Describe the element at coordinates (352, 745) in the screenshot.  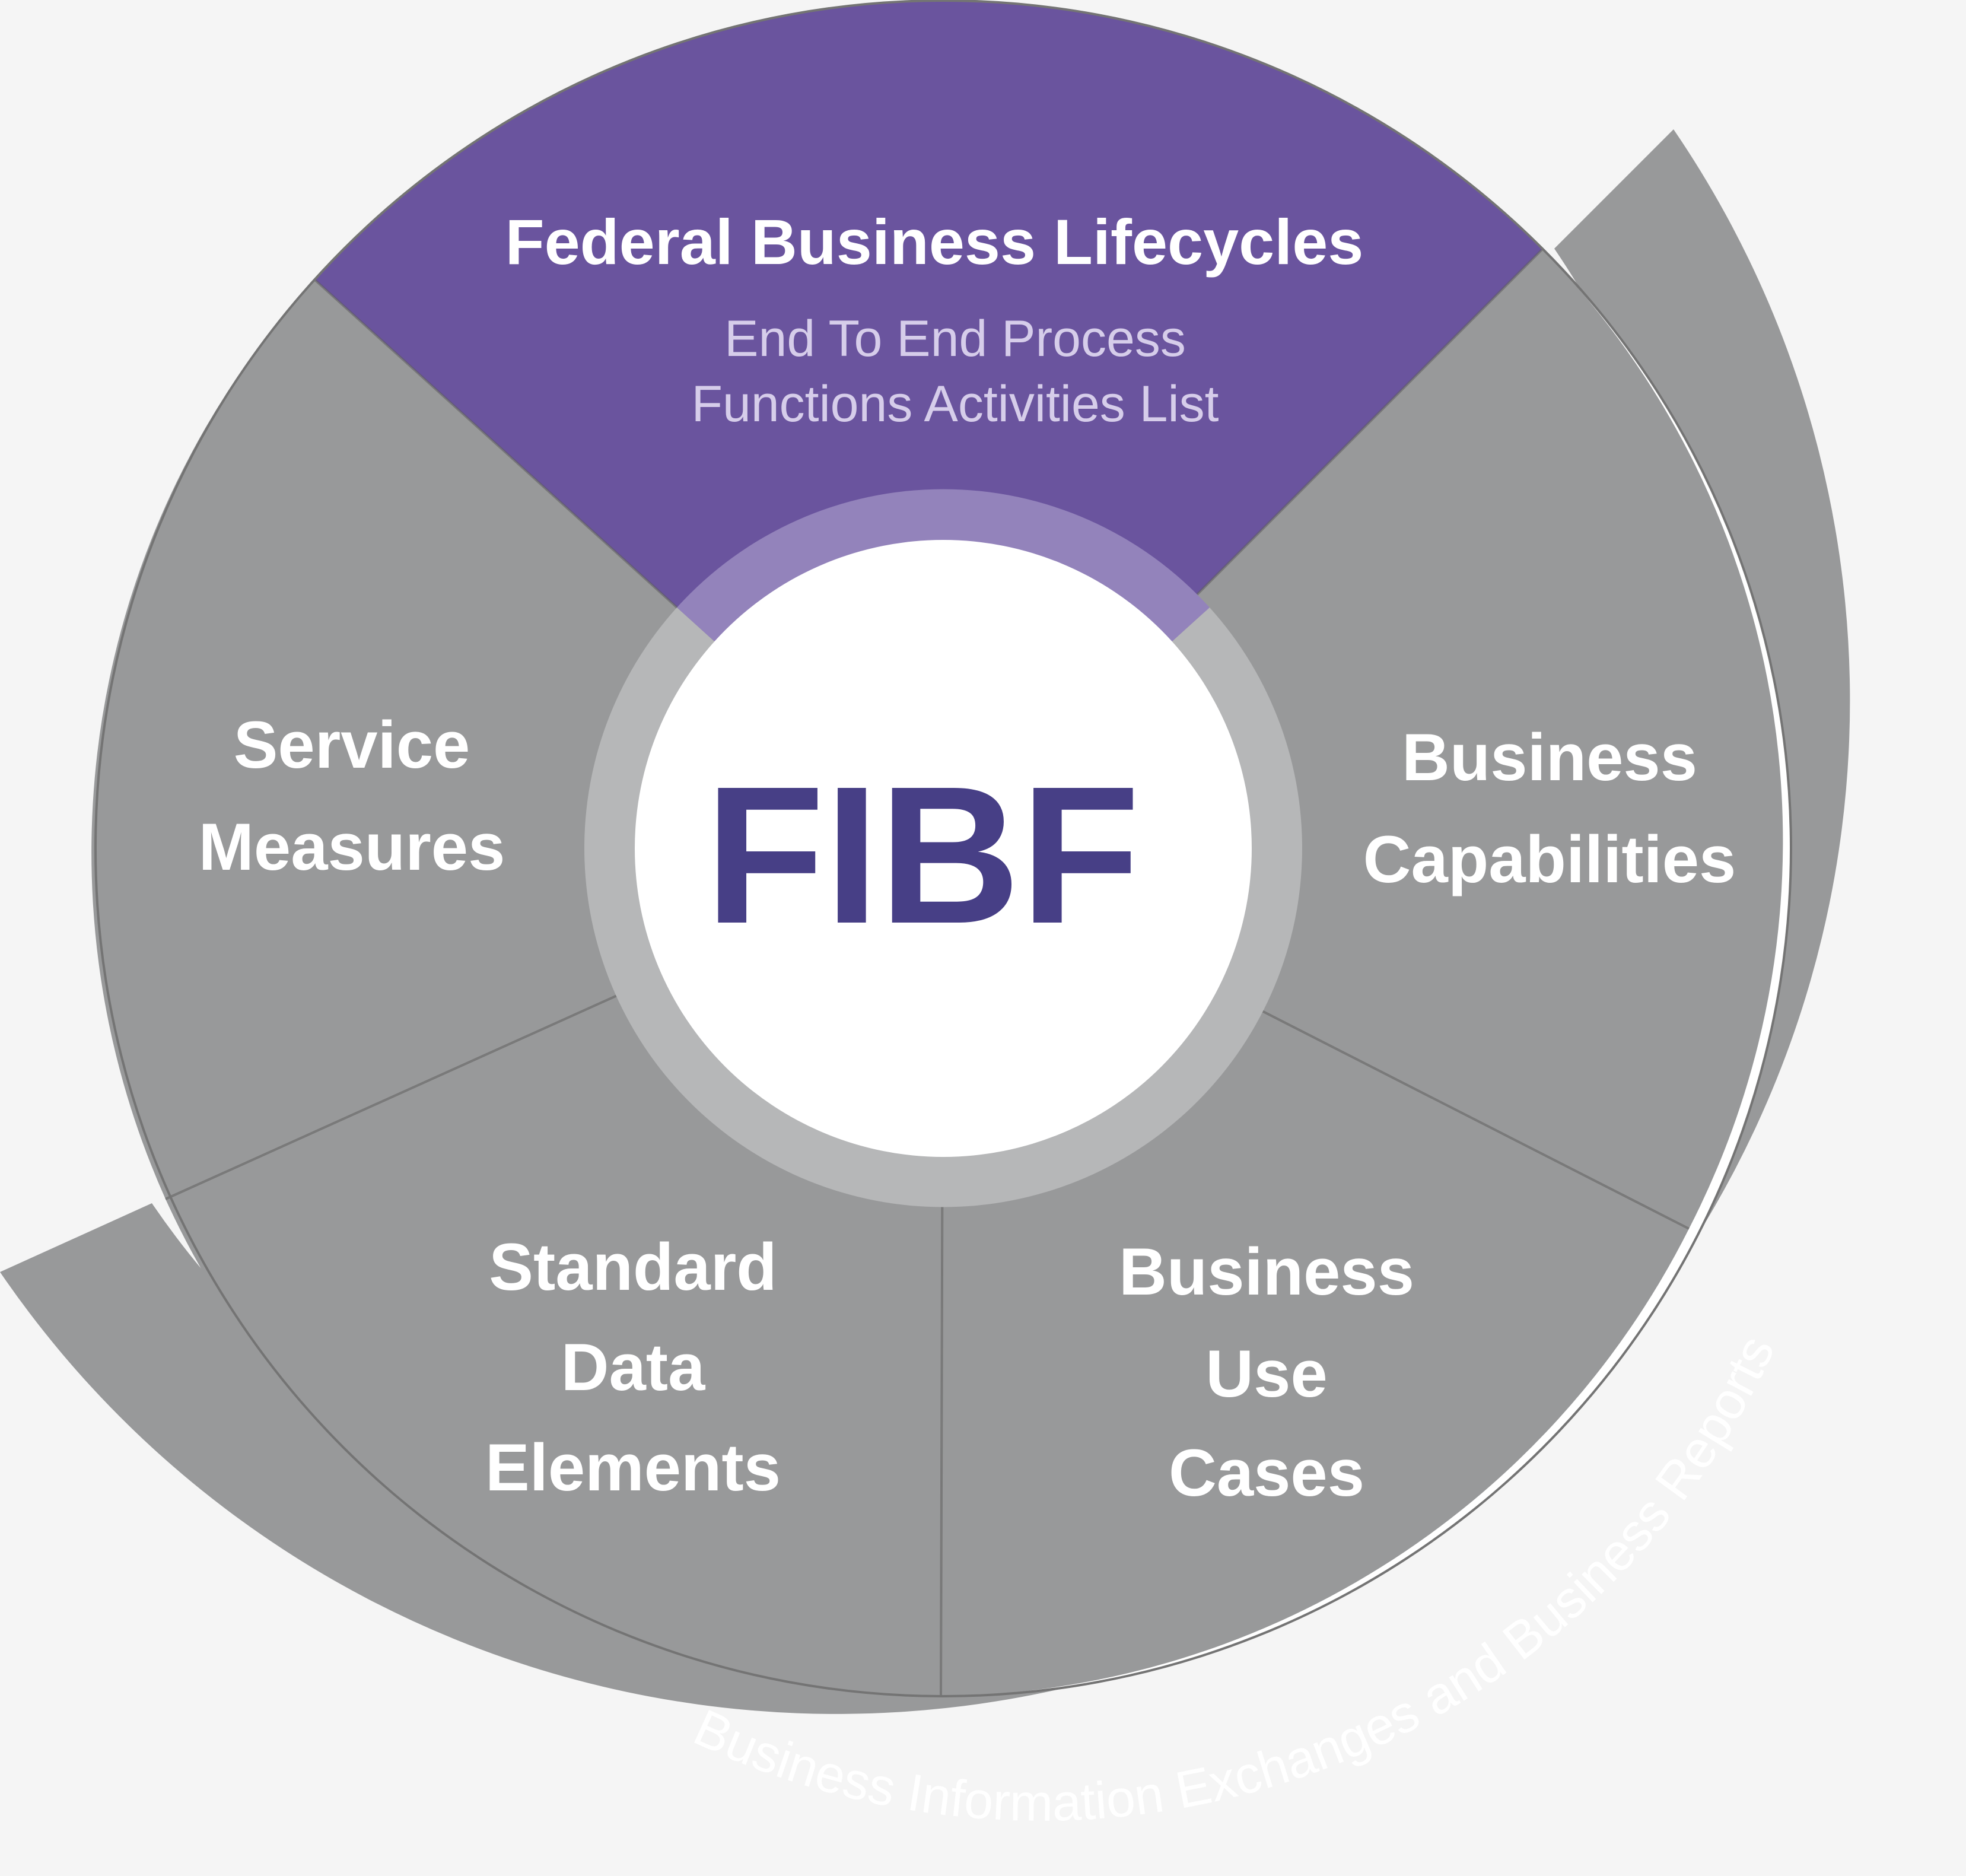
I see `segment-label-service-measures-1: Service` at that location.